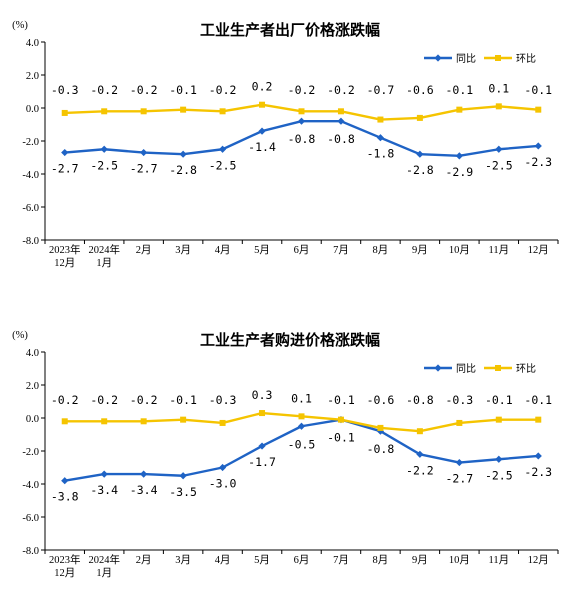 This screenshot has height=600, width=570. I want to click on x-tick-label: 11月, so click(498, 250).